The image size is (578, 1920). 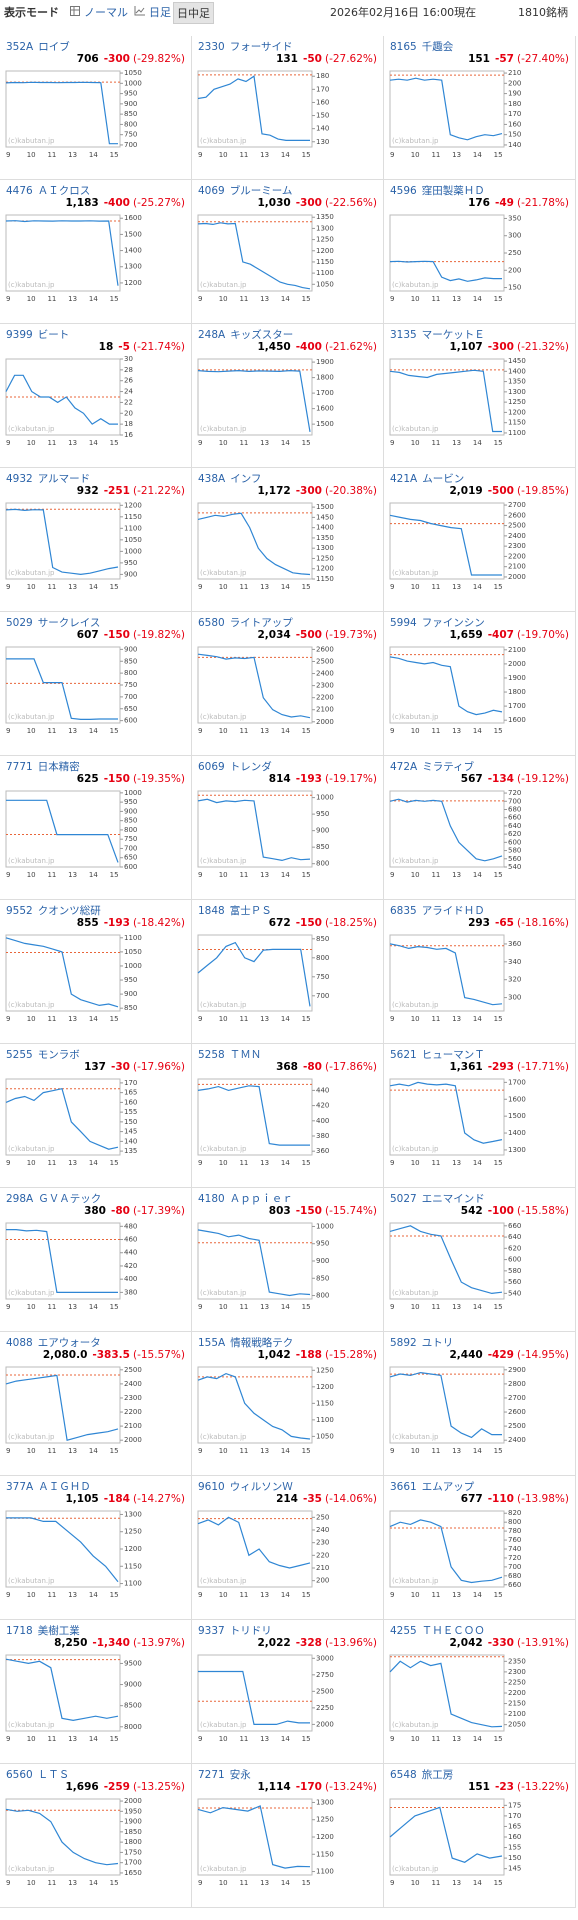 What do you see at coordinates (69, 623) in the screenshot?
I see `stock-name: サークレイス` at bounding box center [69, 623].